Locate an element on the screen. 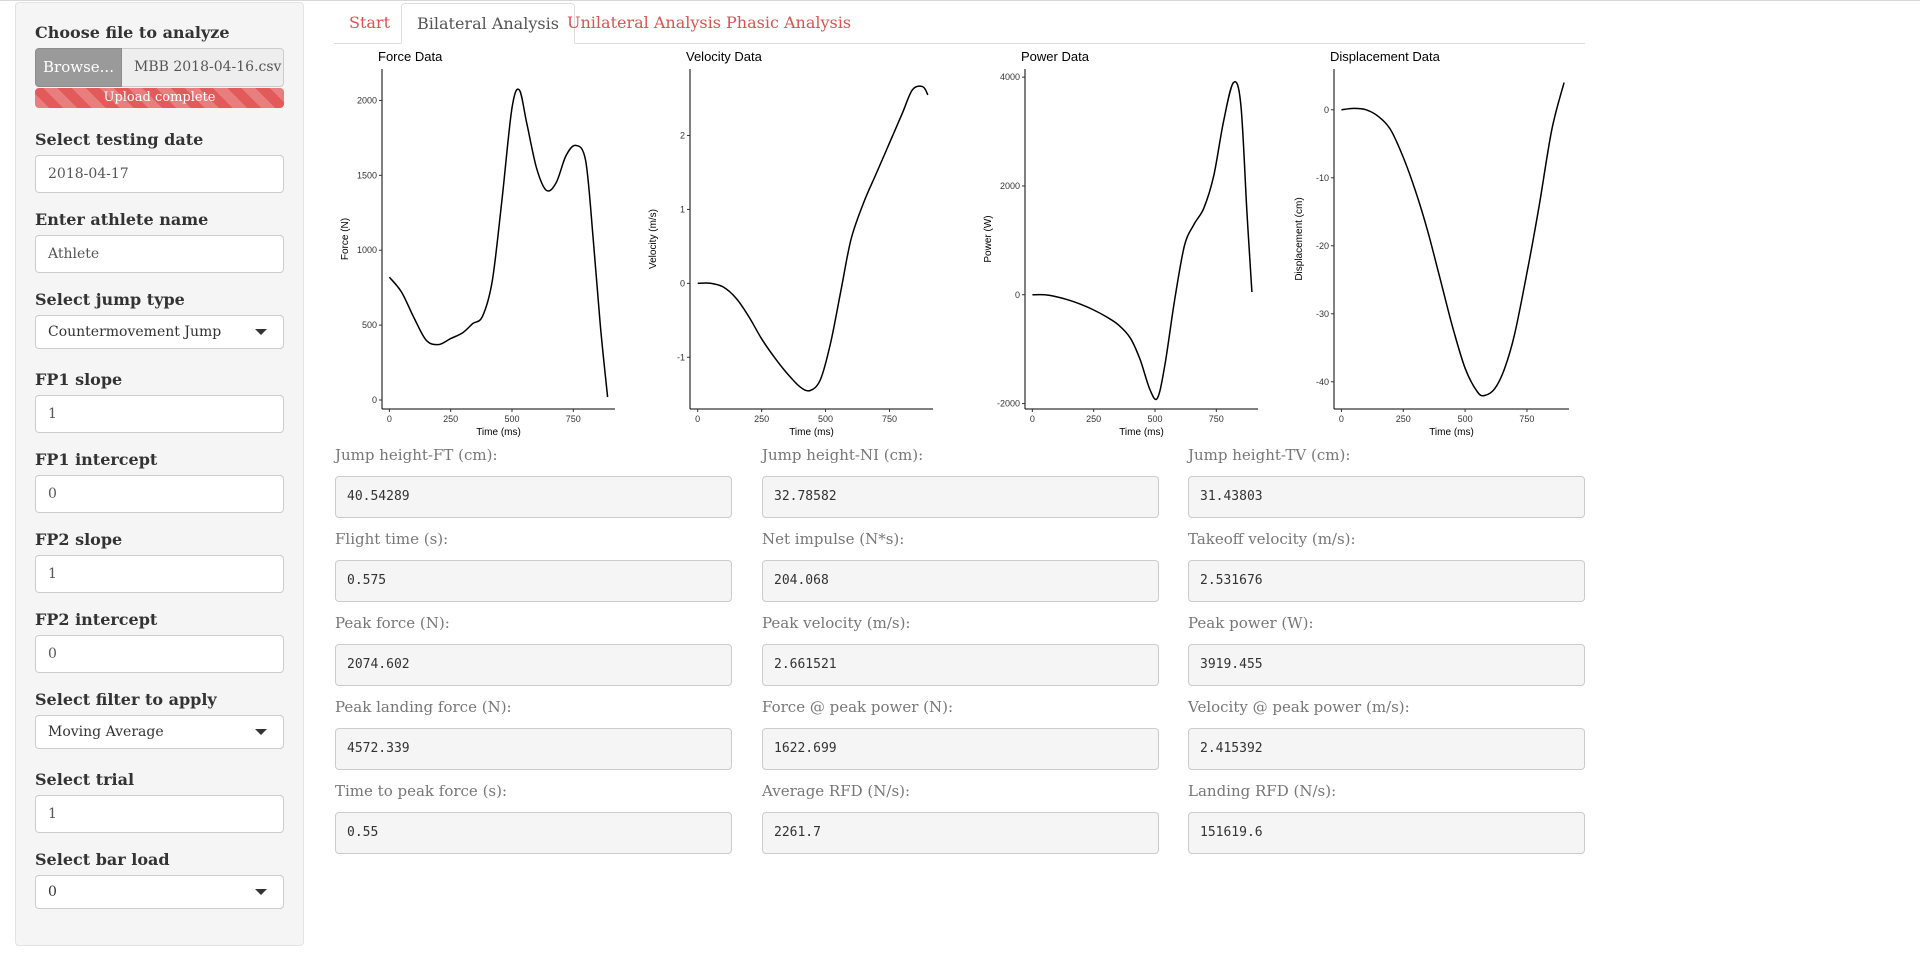 This screenshot has height=955, width=1920. peak-force-n-value: 2074.602 is located at coordinates (533, 665).